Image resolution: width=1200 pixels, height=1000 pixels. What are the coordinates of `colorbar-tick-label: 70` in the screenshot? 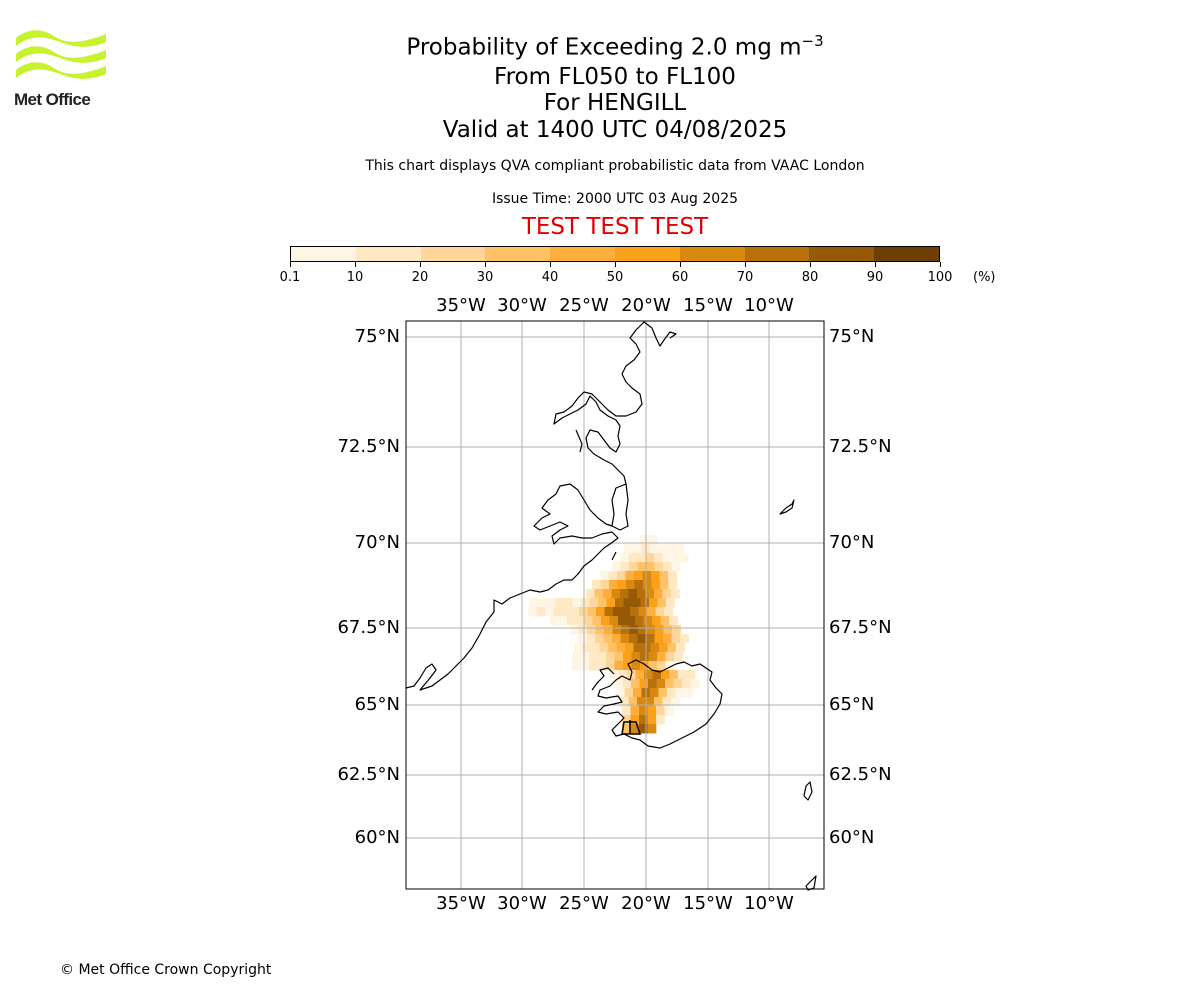 It's located at (745, 277).